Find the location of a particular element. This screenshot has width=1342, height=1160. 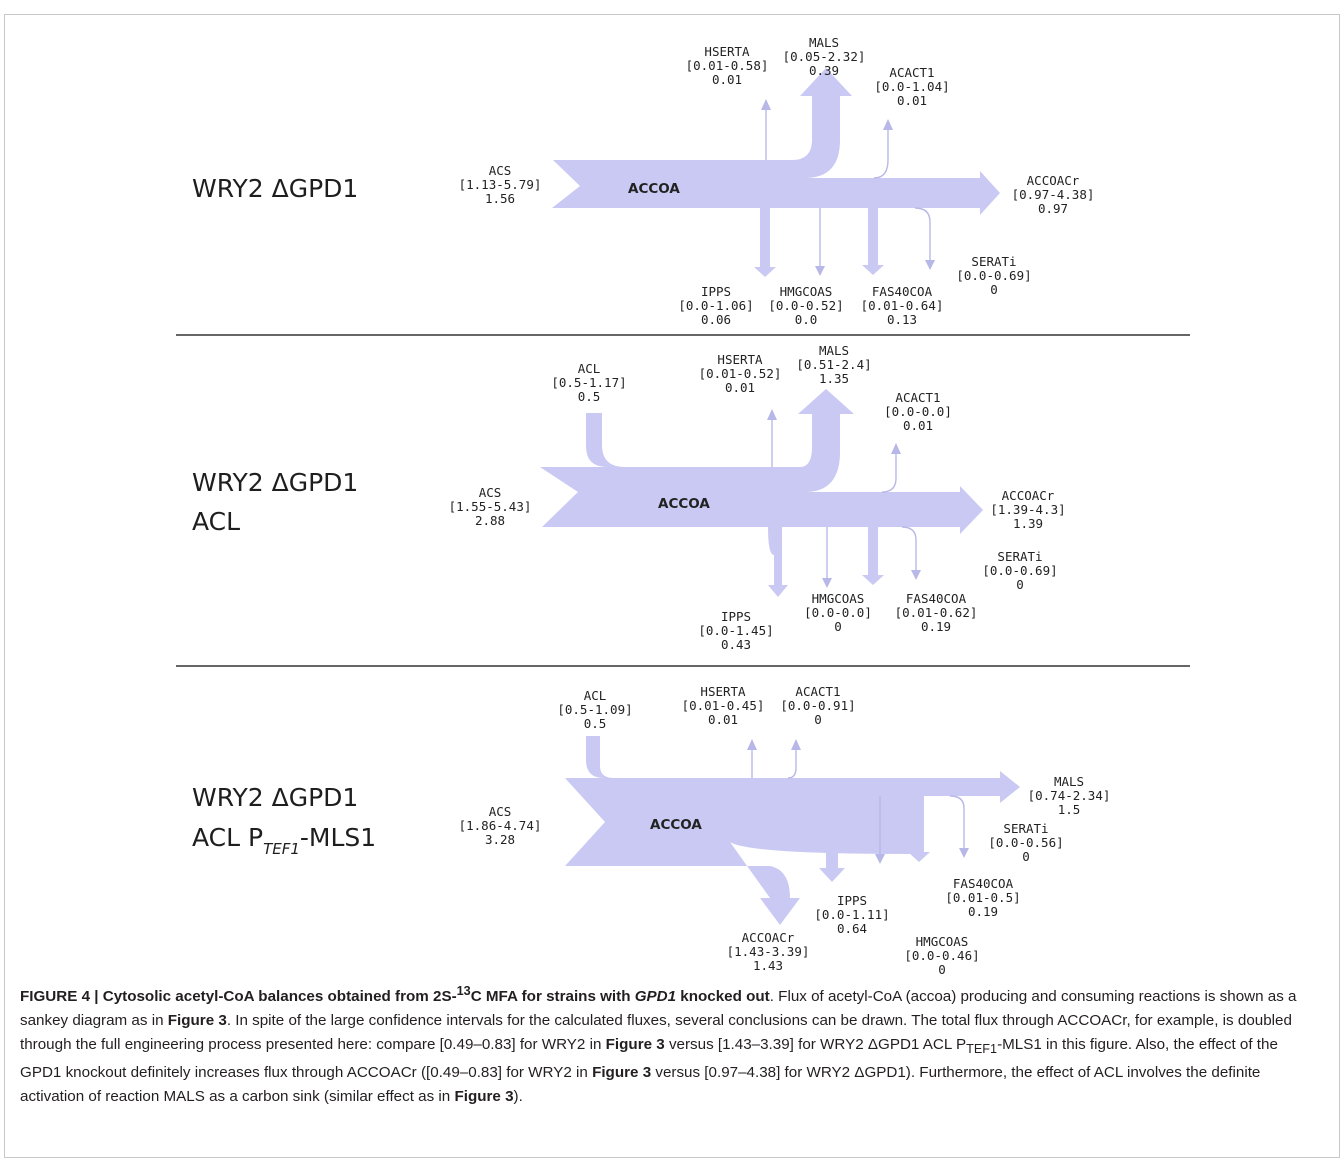

svg-text: [0.0-1.45] is located at coordinates (735, 630).